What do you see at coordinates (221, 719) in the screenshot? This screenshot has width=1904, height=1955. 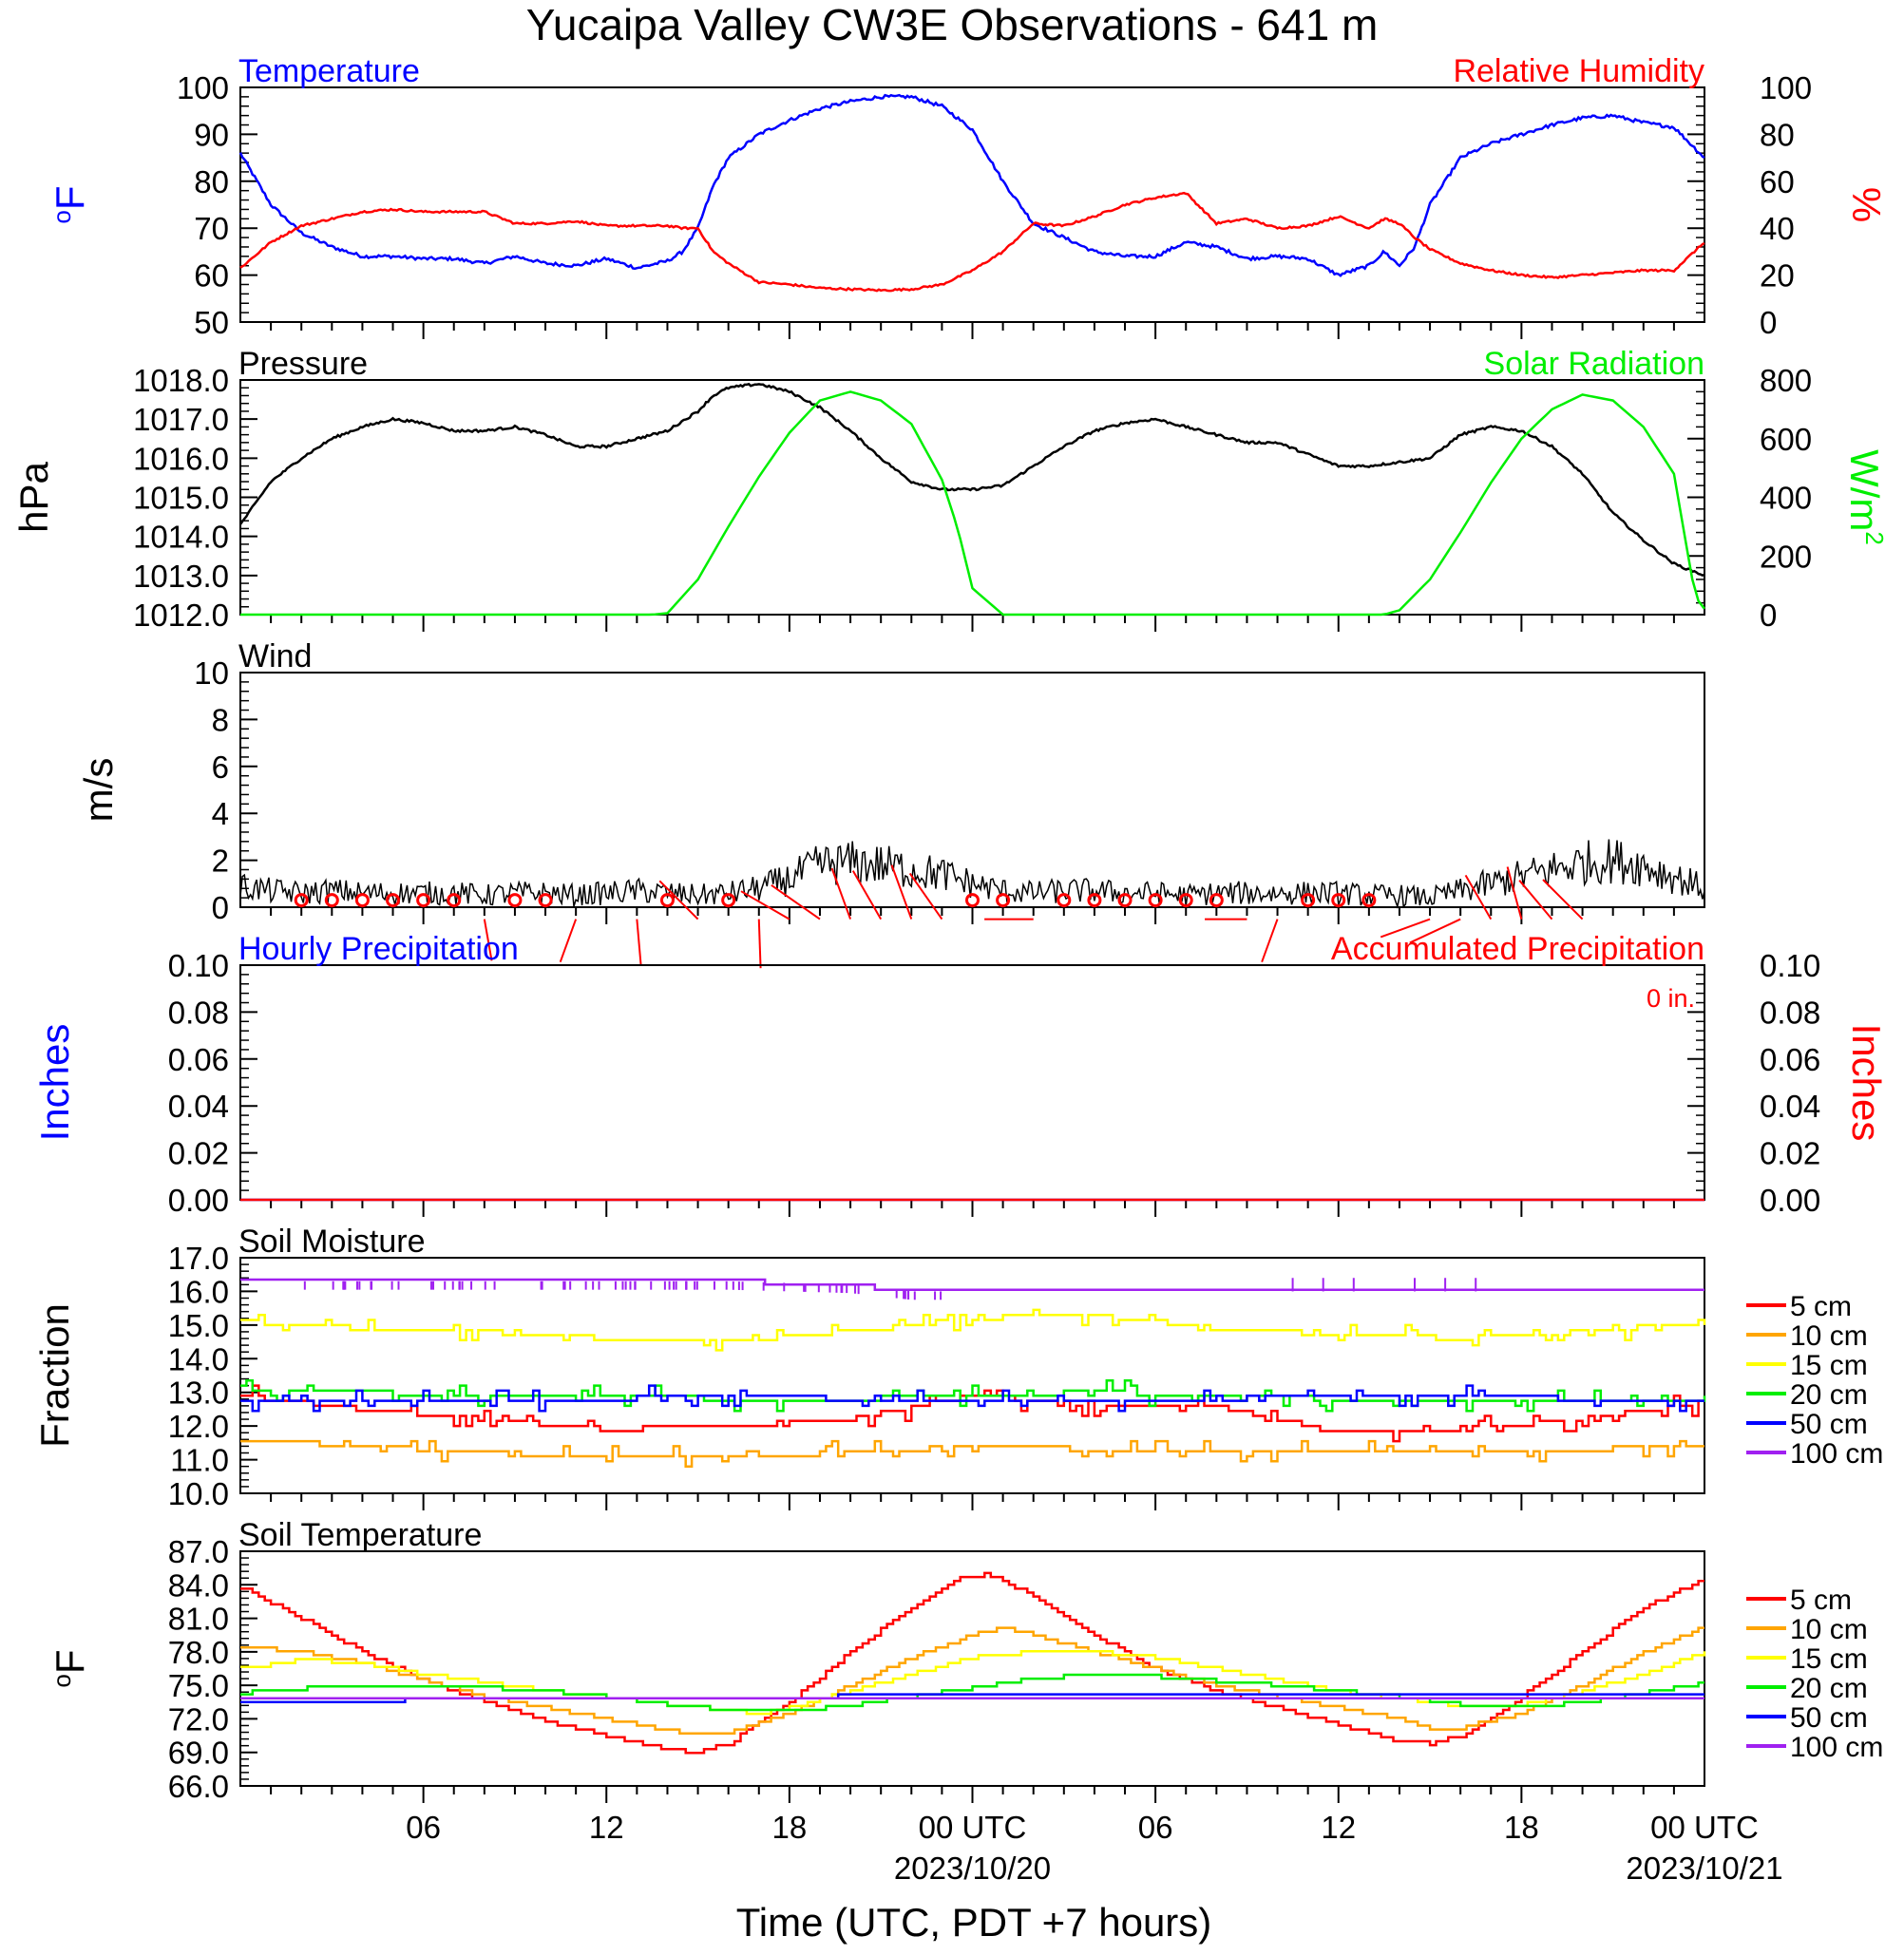 I see `y-left-tick-label: 8` at bounding box center [221, 719].